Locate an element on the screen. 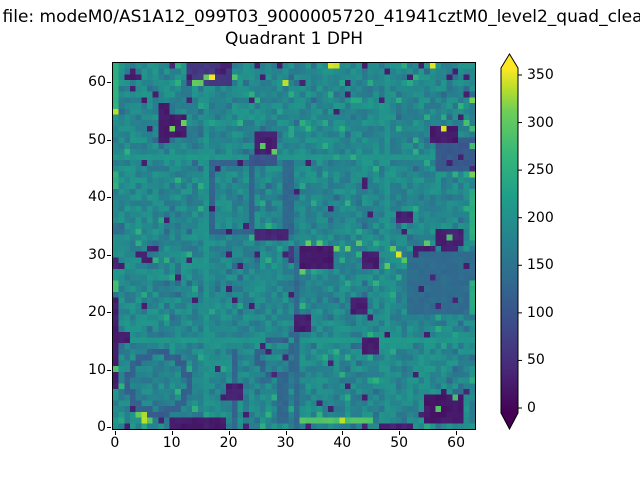 This screenshot has height=480, width=640. plot-title: Quadrant 1 DPH is located at coordinates (294, 39).